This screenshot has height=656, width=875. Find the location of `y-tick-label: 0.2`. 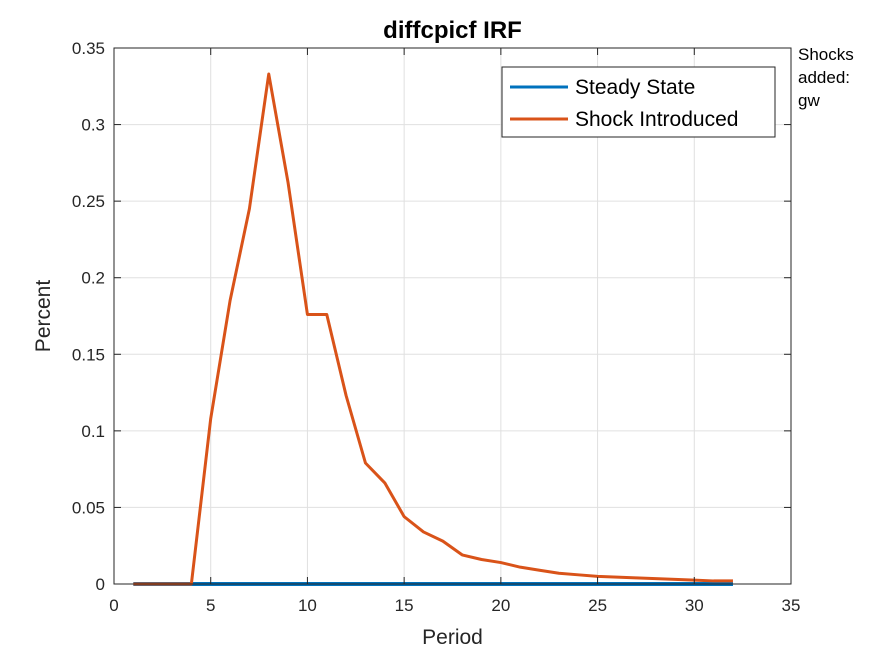

y-tick-label: 0.2 is located at coordinates (93, 278).